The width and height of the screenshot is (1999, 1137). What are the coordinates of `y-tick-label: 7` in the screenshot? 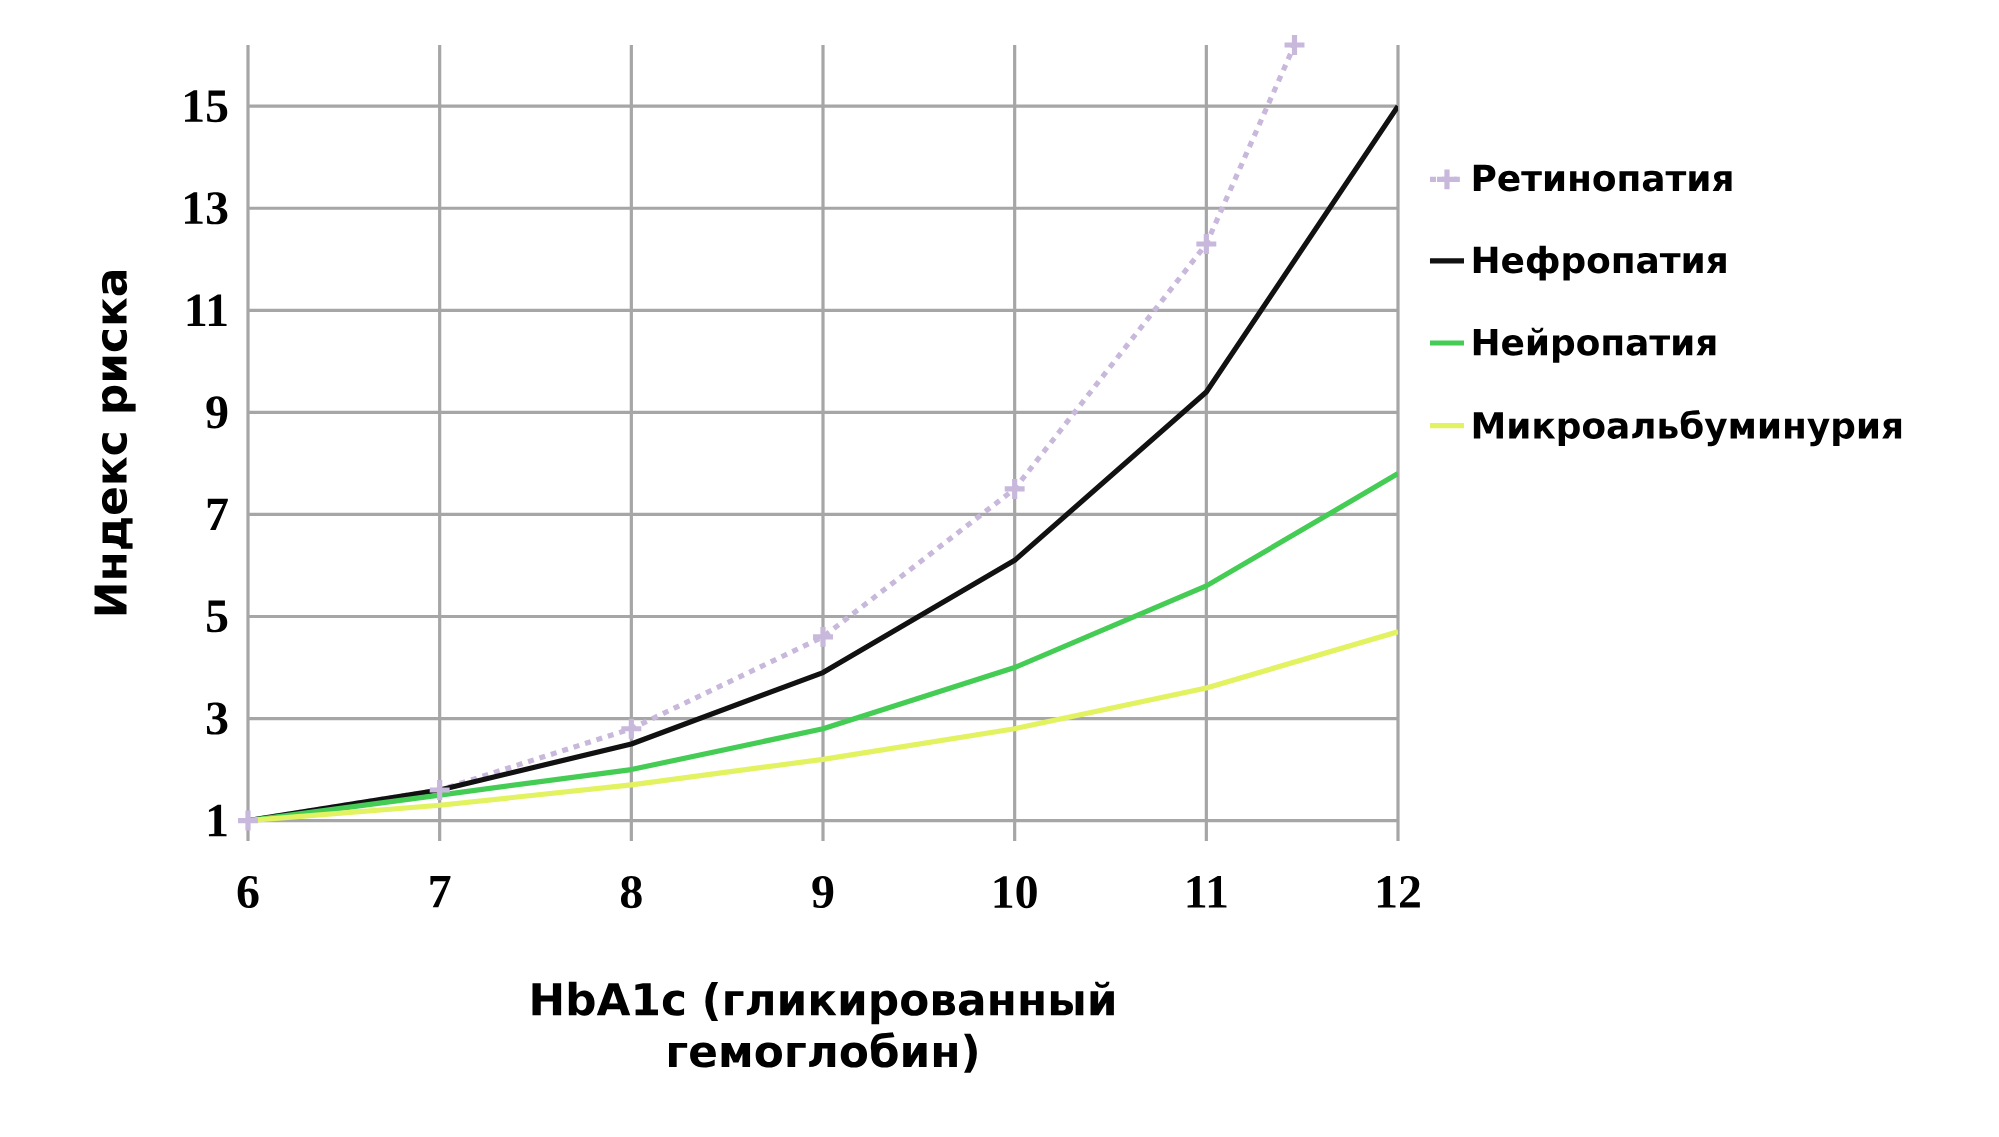 It's located at (217, 514).